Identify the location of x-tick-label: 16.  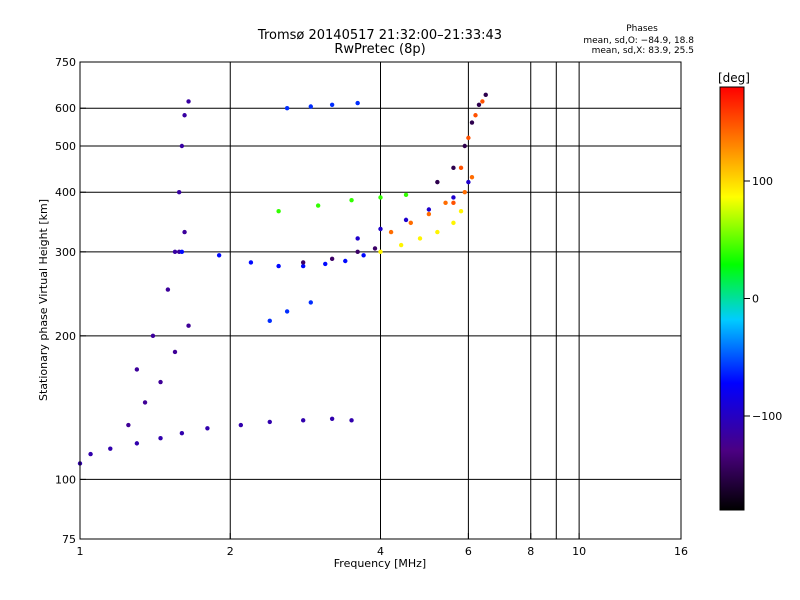
(681, 551).